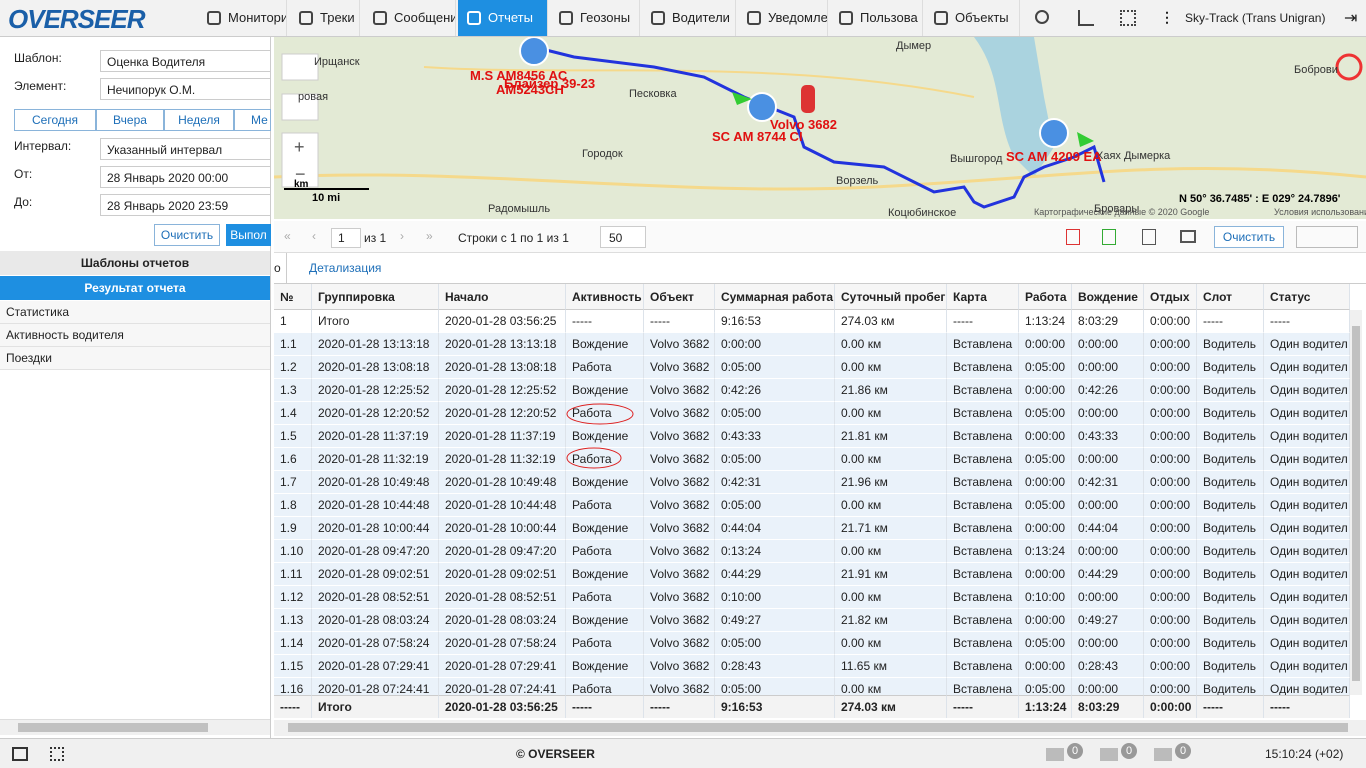 The width and height of the screenshot is (1366, 768). What do you see at coordinates (293, 297) in the screenshot?
I see `column-header: №` at bounding box center [293, 297].